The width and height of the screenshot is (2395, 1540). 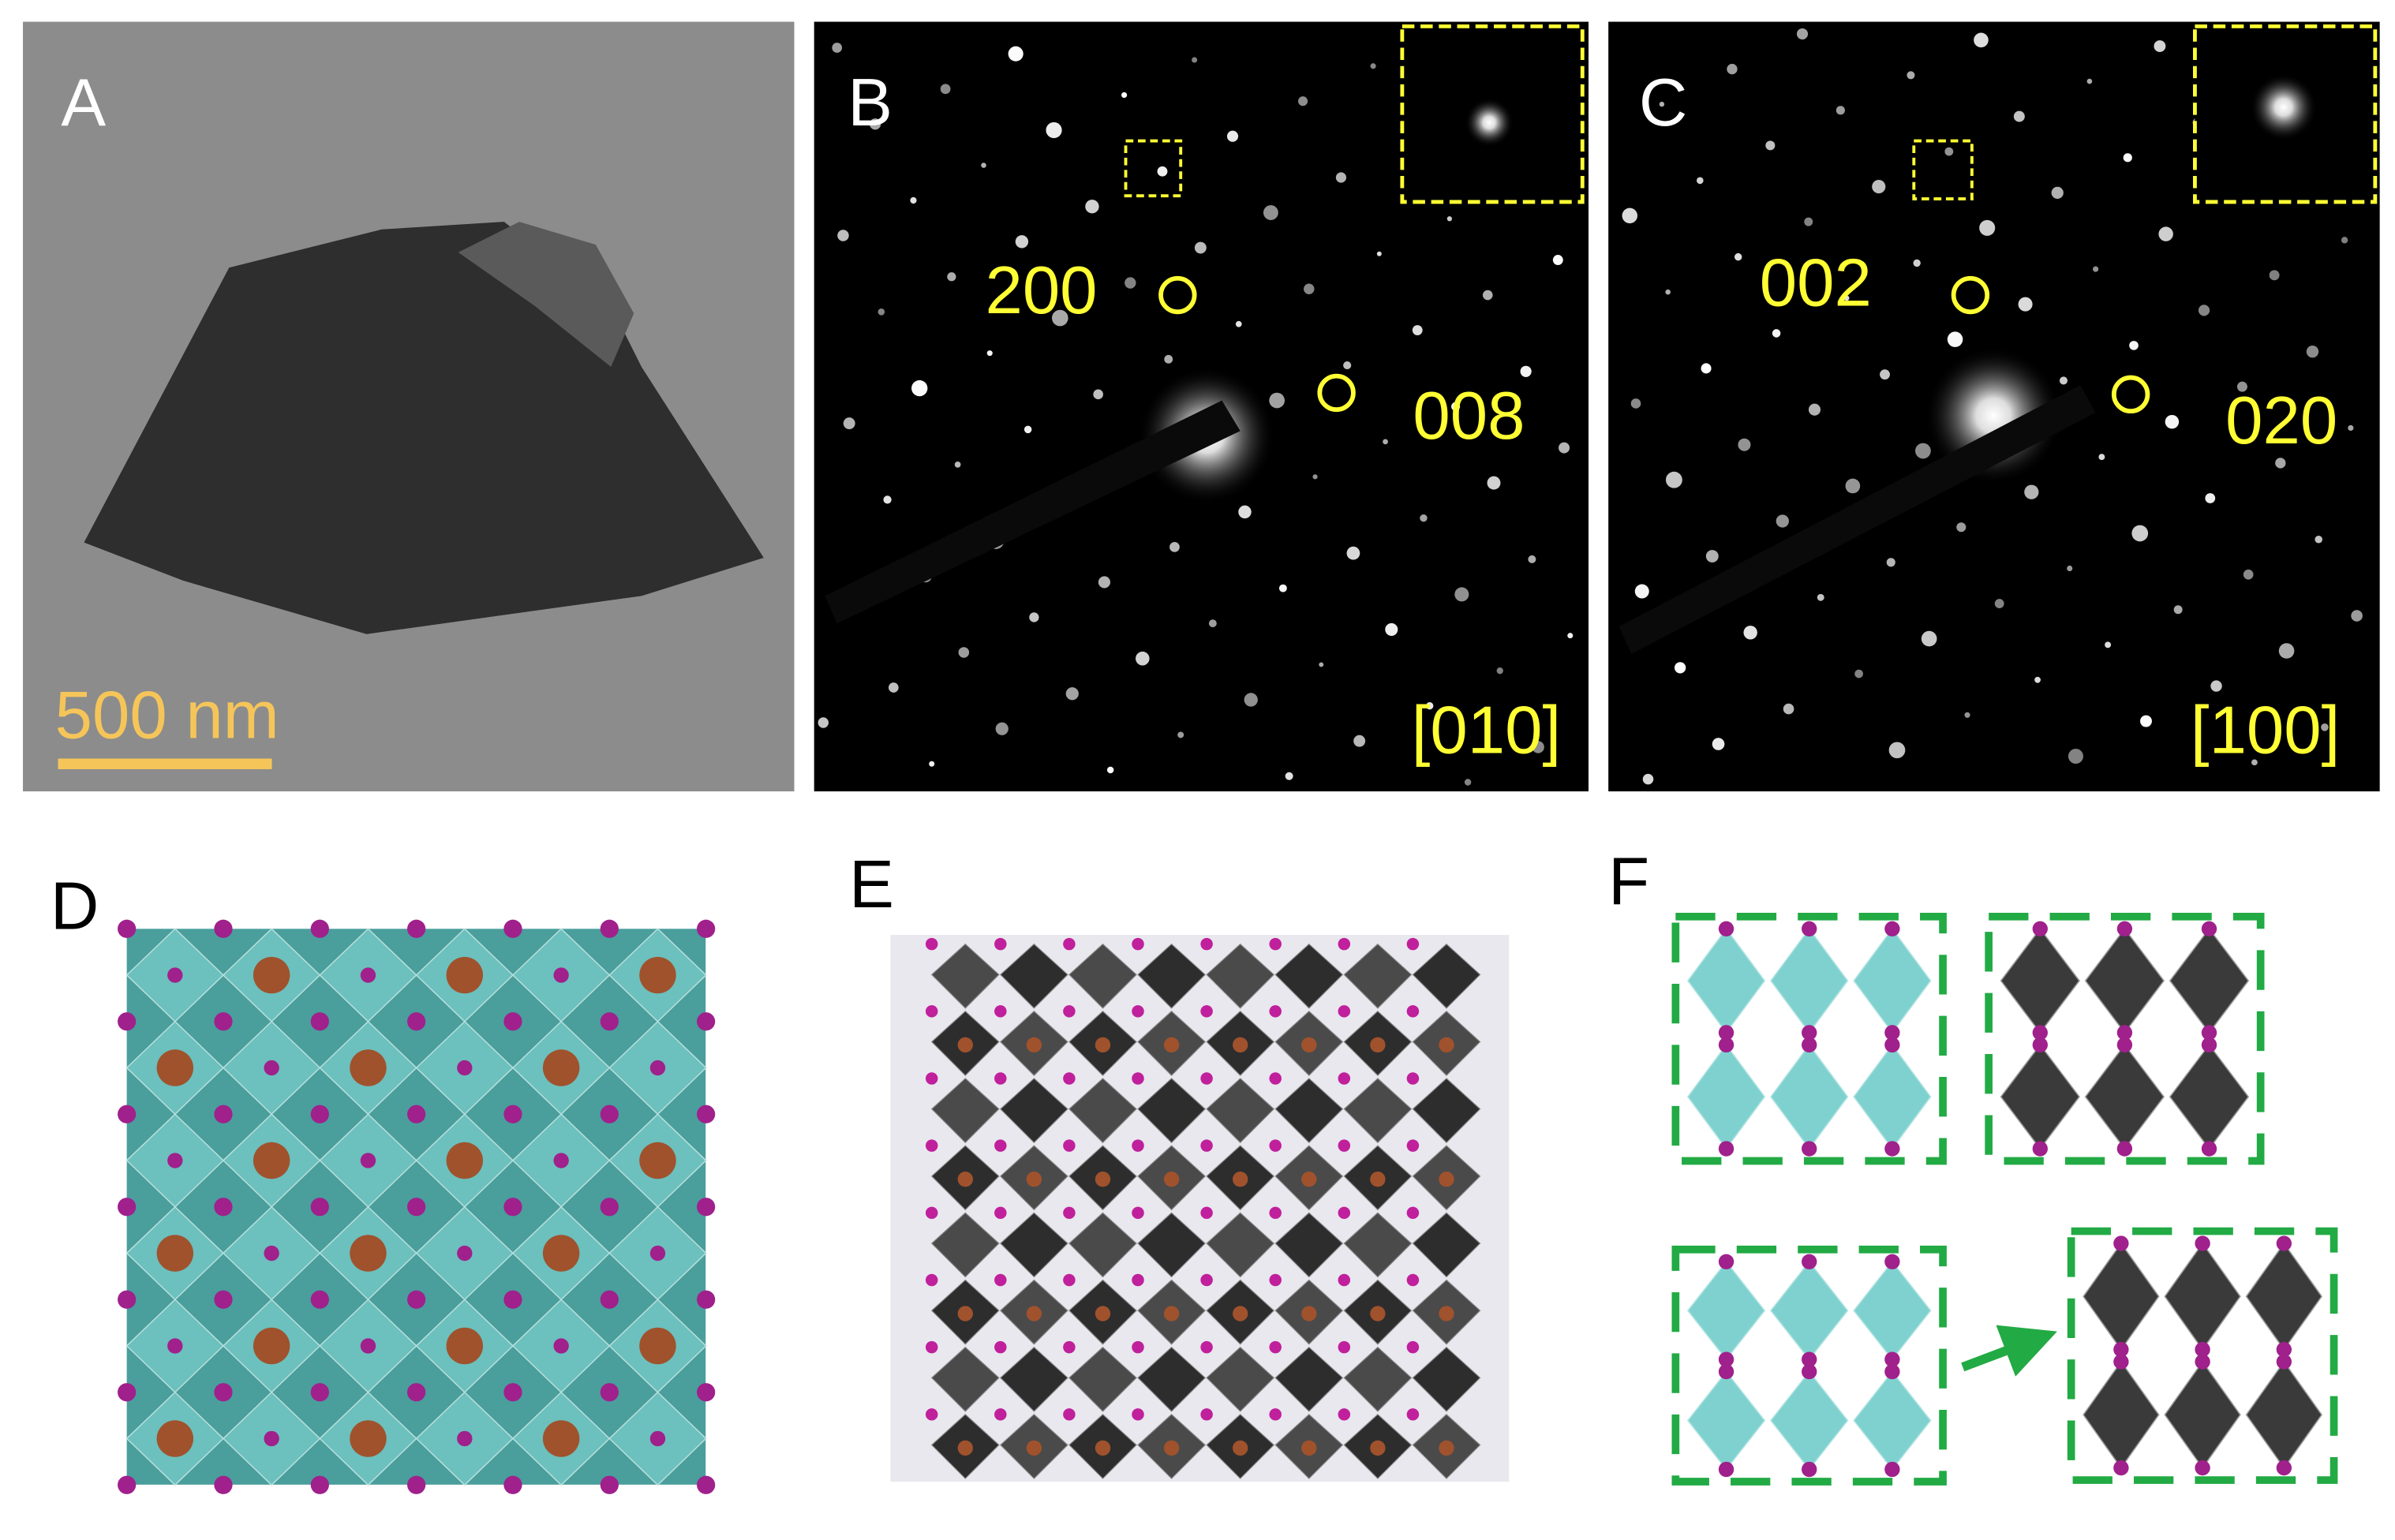 What do you see at coordinates (417, 1206) in the screenshot?
I see `lattice` at bounding box center [417, 1206].